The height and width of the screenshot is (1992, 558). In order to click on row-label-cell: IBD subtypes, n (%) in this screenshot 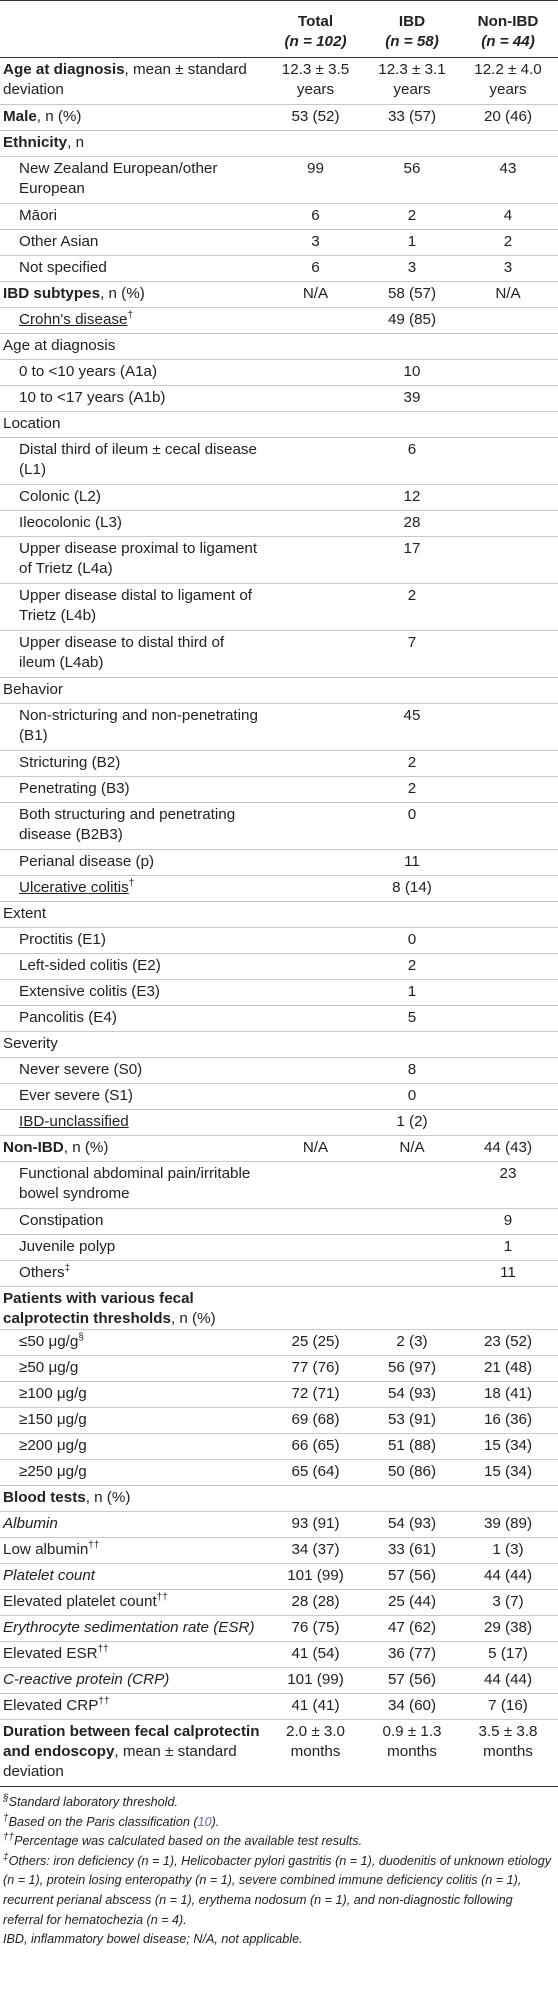, I will do `click(132, 294)`.